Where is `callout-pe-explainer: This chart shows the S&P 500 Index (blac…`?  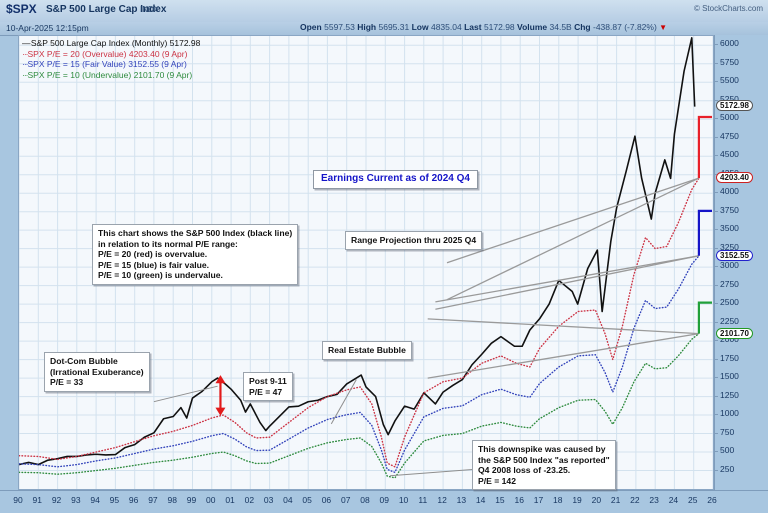 callout-pe-explainer: This chart shows the S&P 500 Index (blac… is located at coordinates (195, 254).